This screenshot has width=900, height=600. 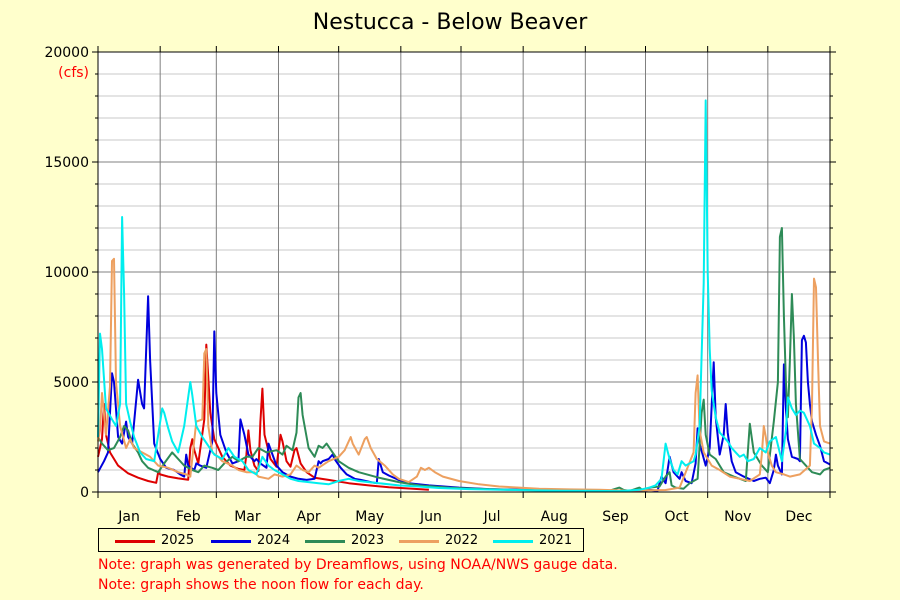 I want to click on x-tick-label: Jun, so click(x=430, y=517).